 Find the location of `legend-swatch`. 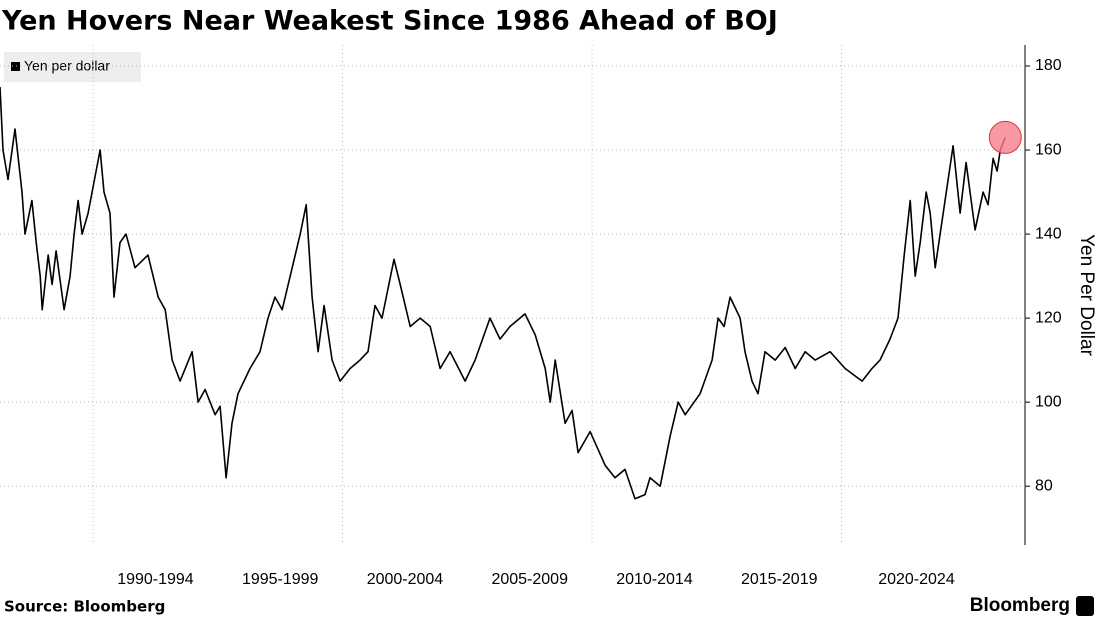

legend-swatch is located at coordinates (15, 66).